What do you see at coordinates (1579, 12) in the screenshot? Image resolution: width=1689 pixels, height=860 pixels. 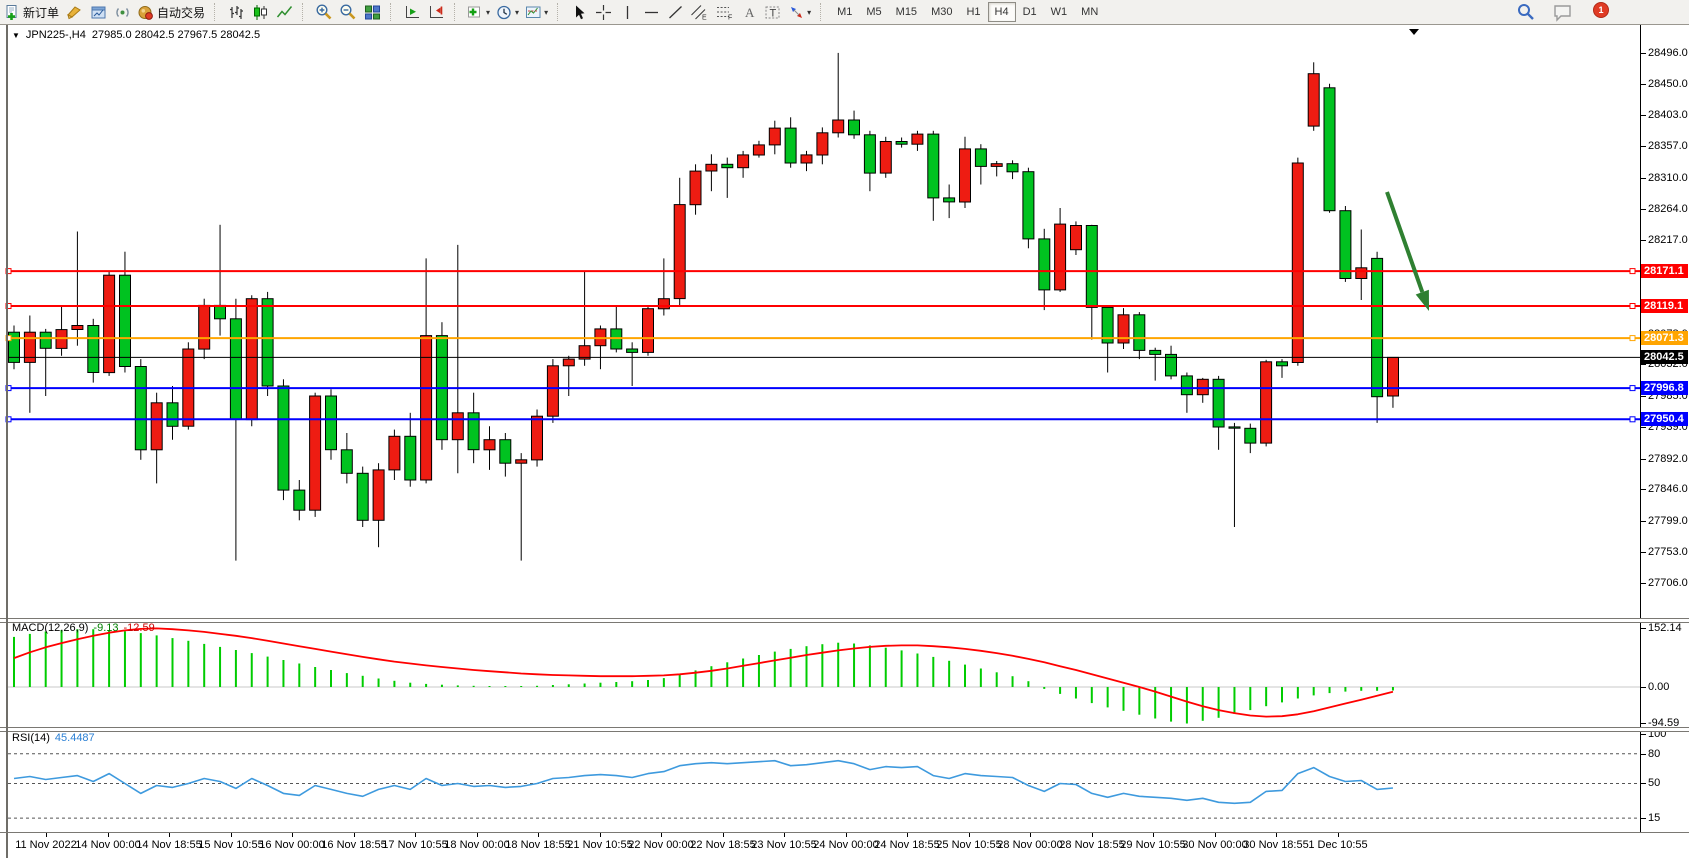 I see `chat-button: 1` at bounding box center [1579, 12].